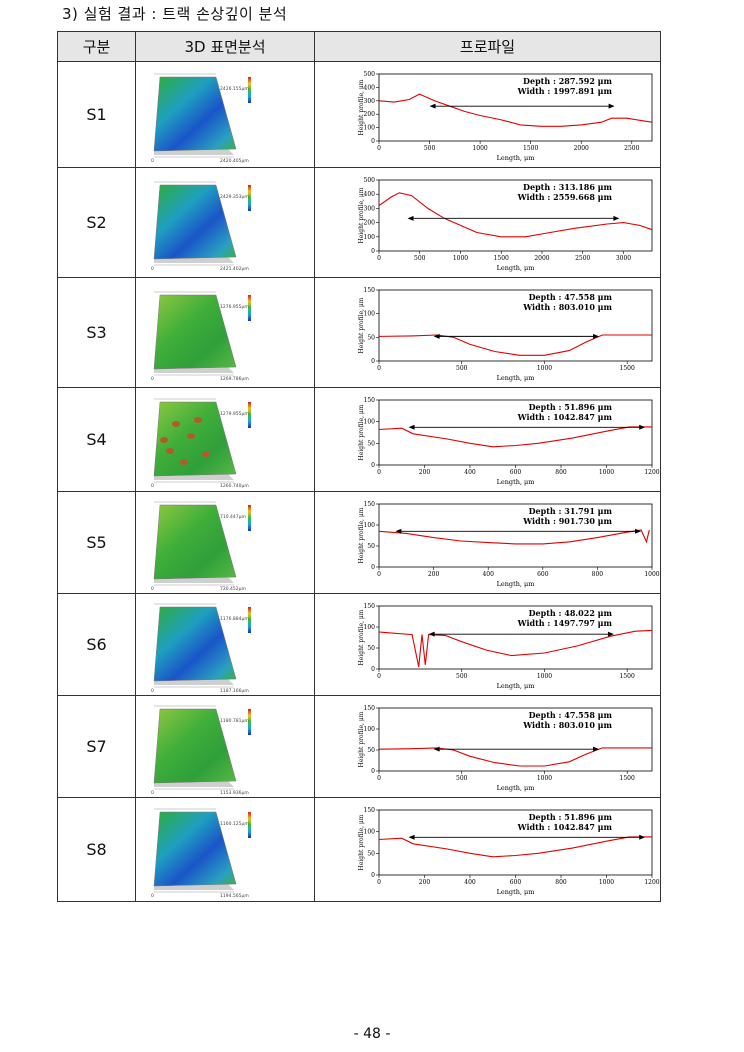 The width and height of the screenshot is (744, 1052). Describe the element at coordinates (201, 648) in the screenshot. I see `surface-map-3d: 1176.884μm 1187.166μm 0` at that location.